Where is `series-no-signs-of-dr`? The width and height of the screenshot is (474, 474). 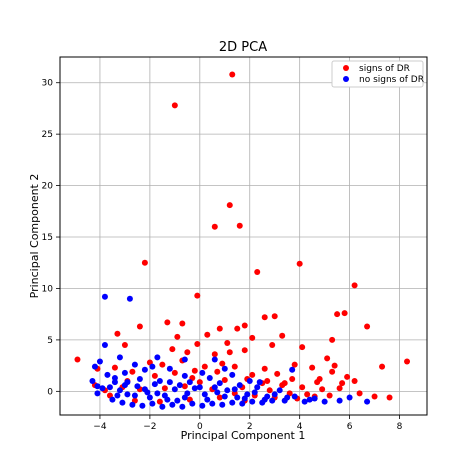
series-no-signs-of-dr is located at coordinates (230, 351).